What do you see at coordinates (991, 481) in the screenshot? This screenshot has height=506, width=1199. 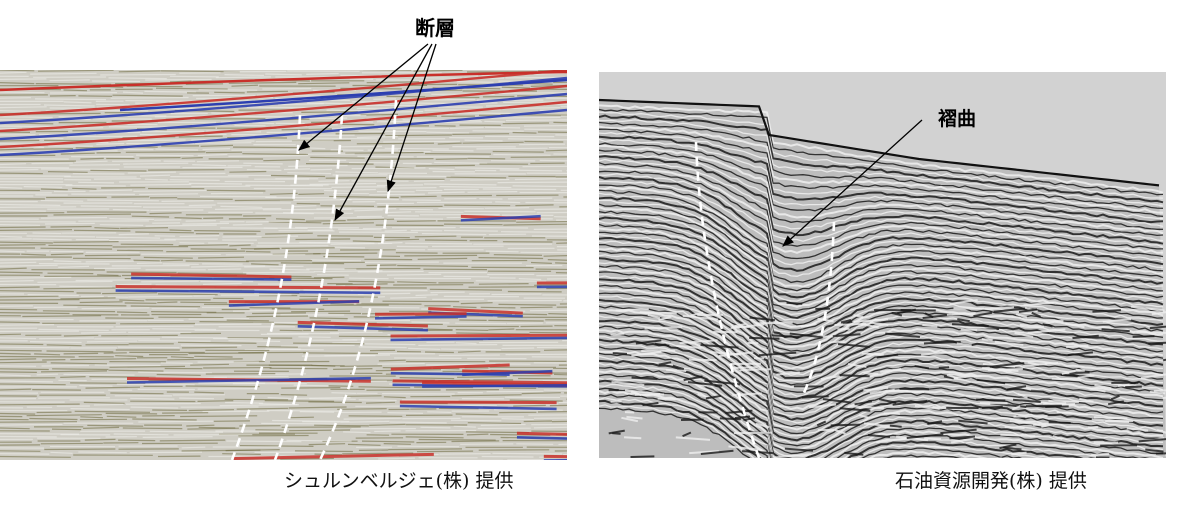 I see `right-image-credit: 石油資源開発(株) 提供` at bounding box center [991, 481].